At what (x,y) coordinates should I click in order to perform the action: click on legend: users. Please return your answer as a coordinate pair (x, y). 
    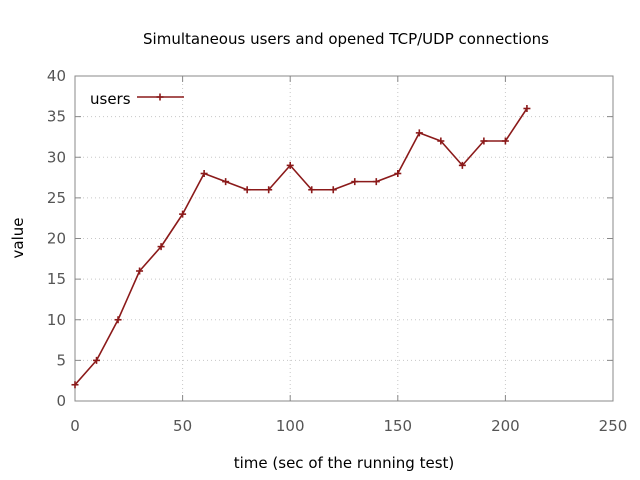
    Looking at the image, I should click on (137, 99).